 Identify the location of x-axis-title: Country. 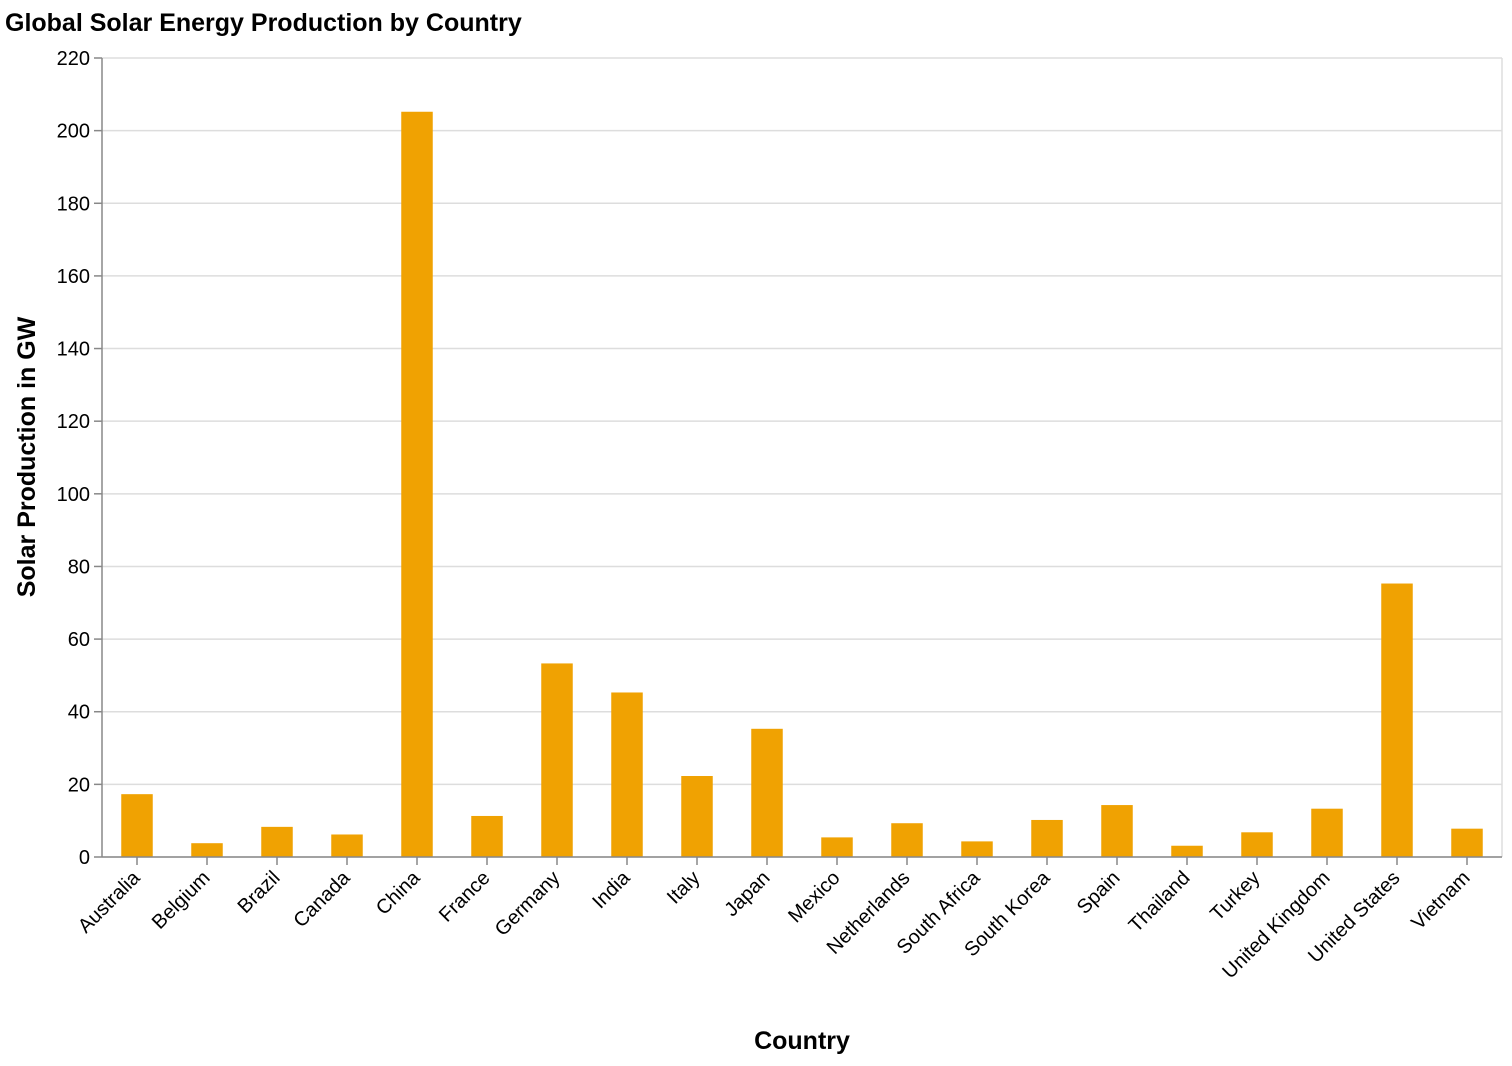
(802, 1041).